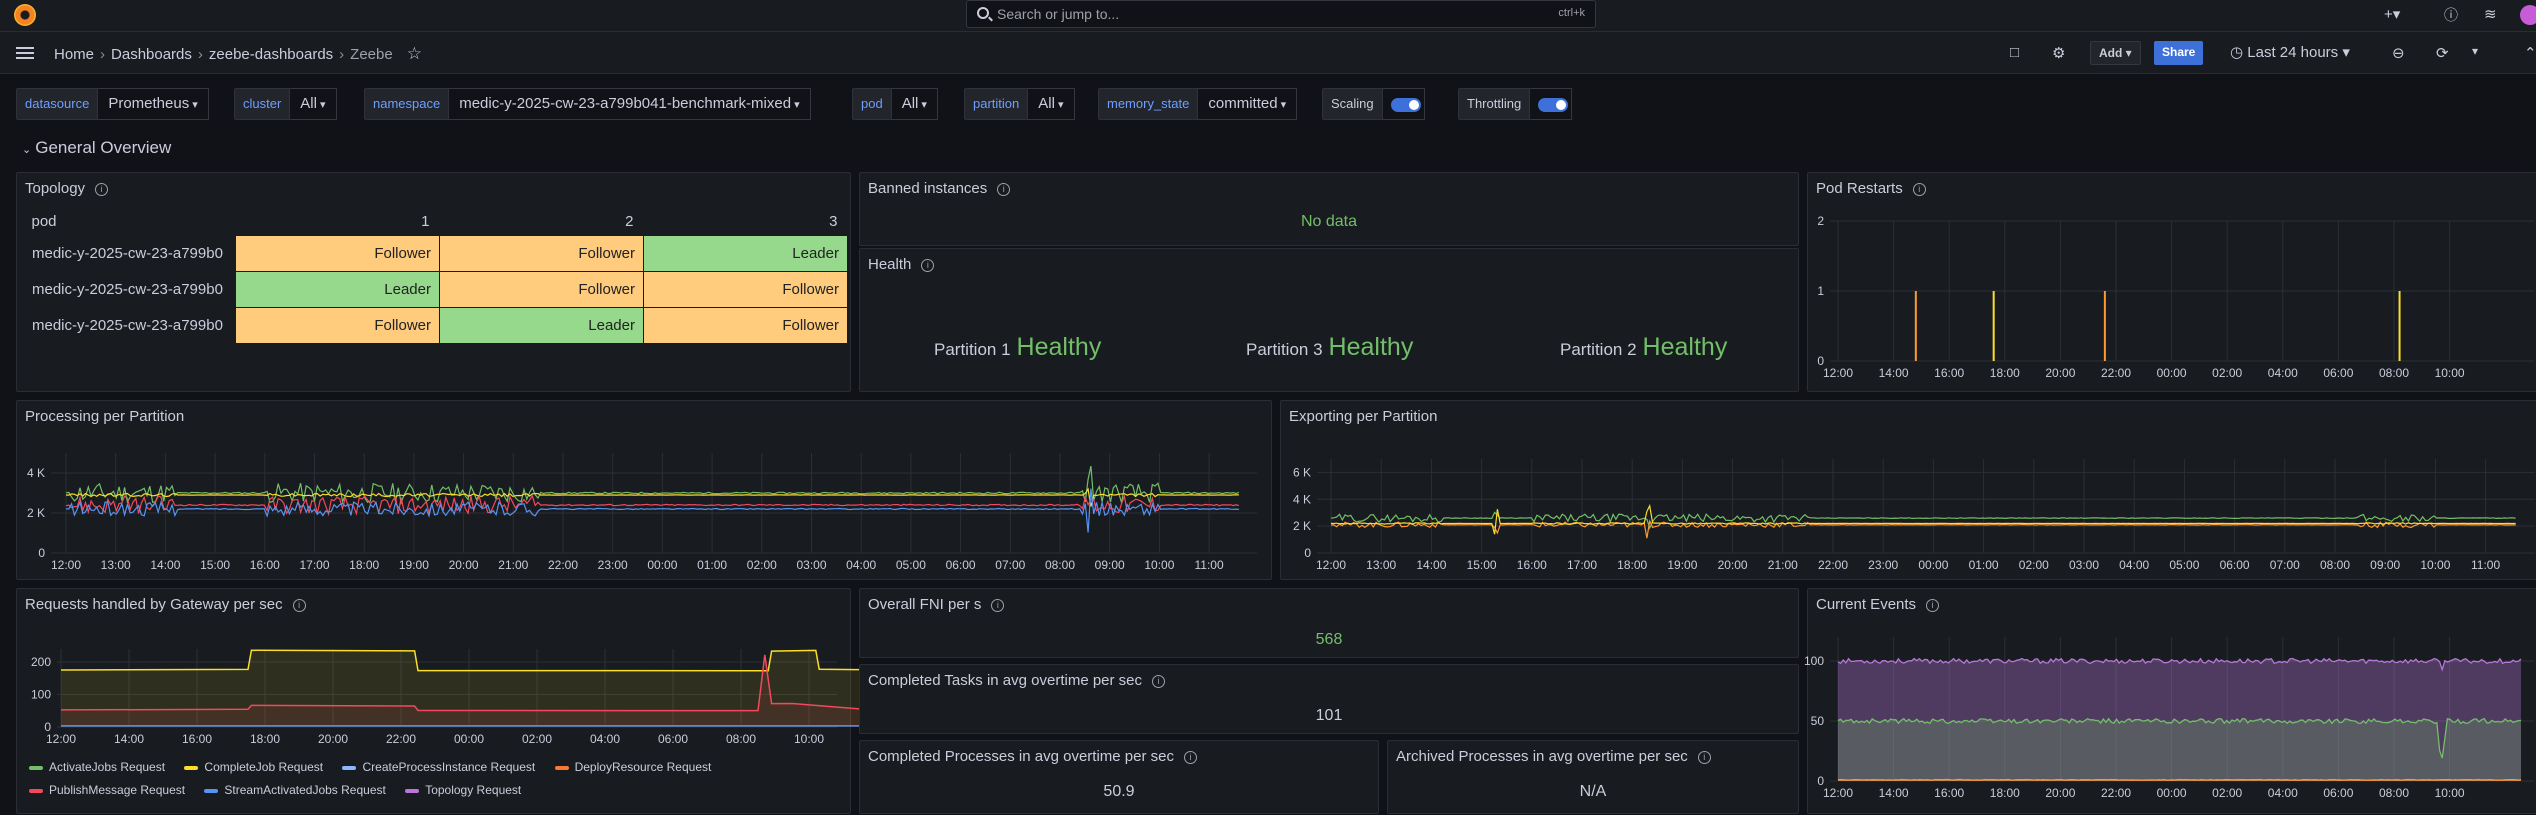 The width and height of the screenshot is (2536, 815). What do you see at coordinates (112, 104) in the screenshot?
I see `variable-datasource: datasource Prometheus` at bounding box center [112, 104].